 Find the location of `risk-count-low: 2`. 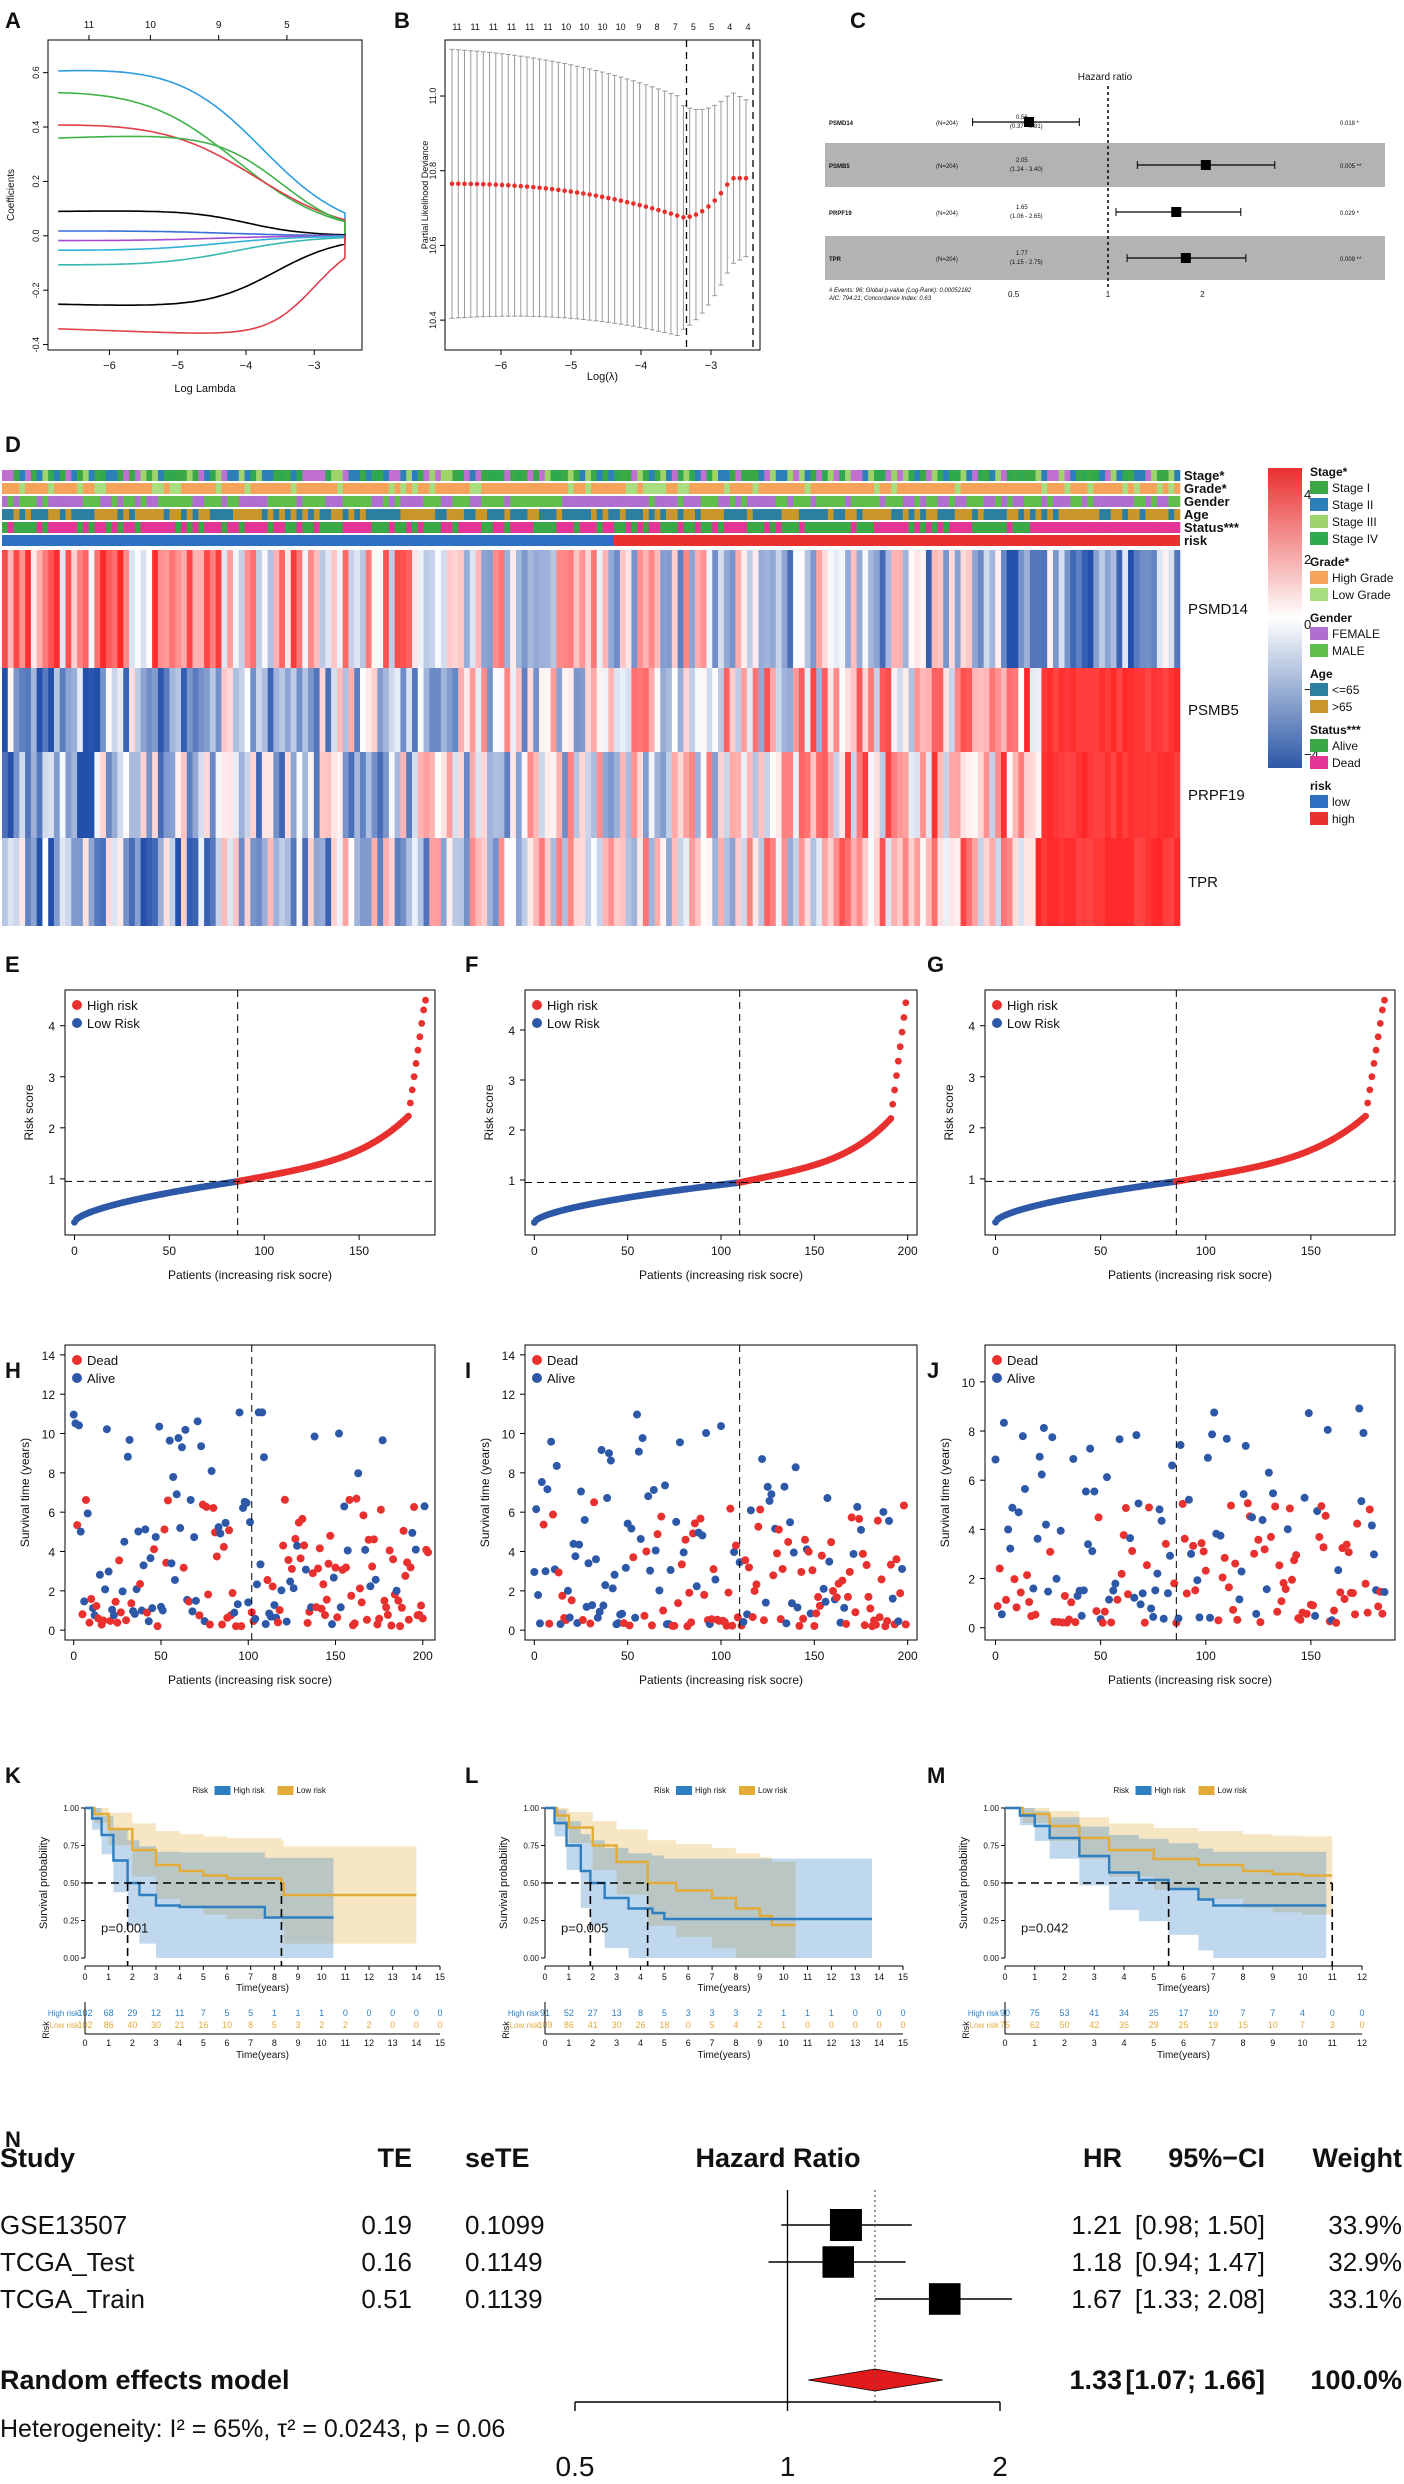

risk-count-low: 2 is located at coordinates (368, 2025).